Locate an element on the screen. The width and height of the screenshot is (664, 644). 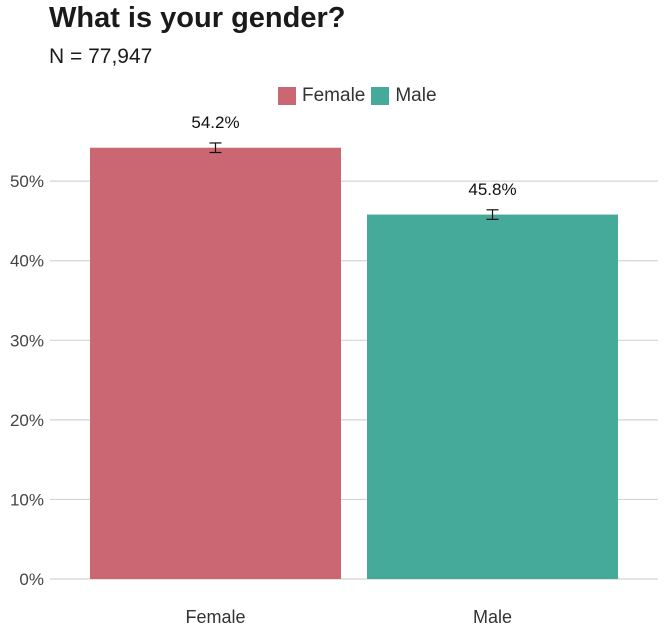
x-tick-label: Female is located at coordinates (215, 617).